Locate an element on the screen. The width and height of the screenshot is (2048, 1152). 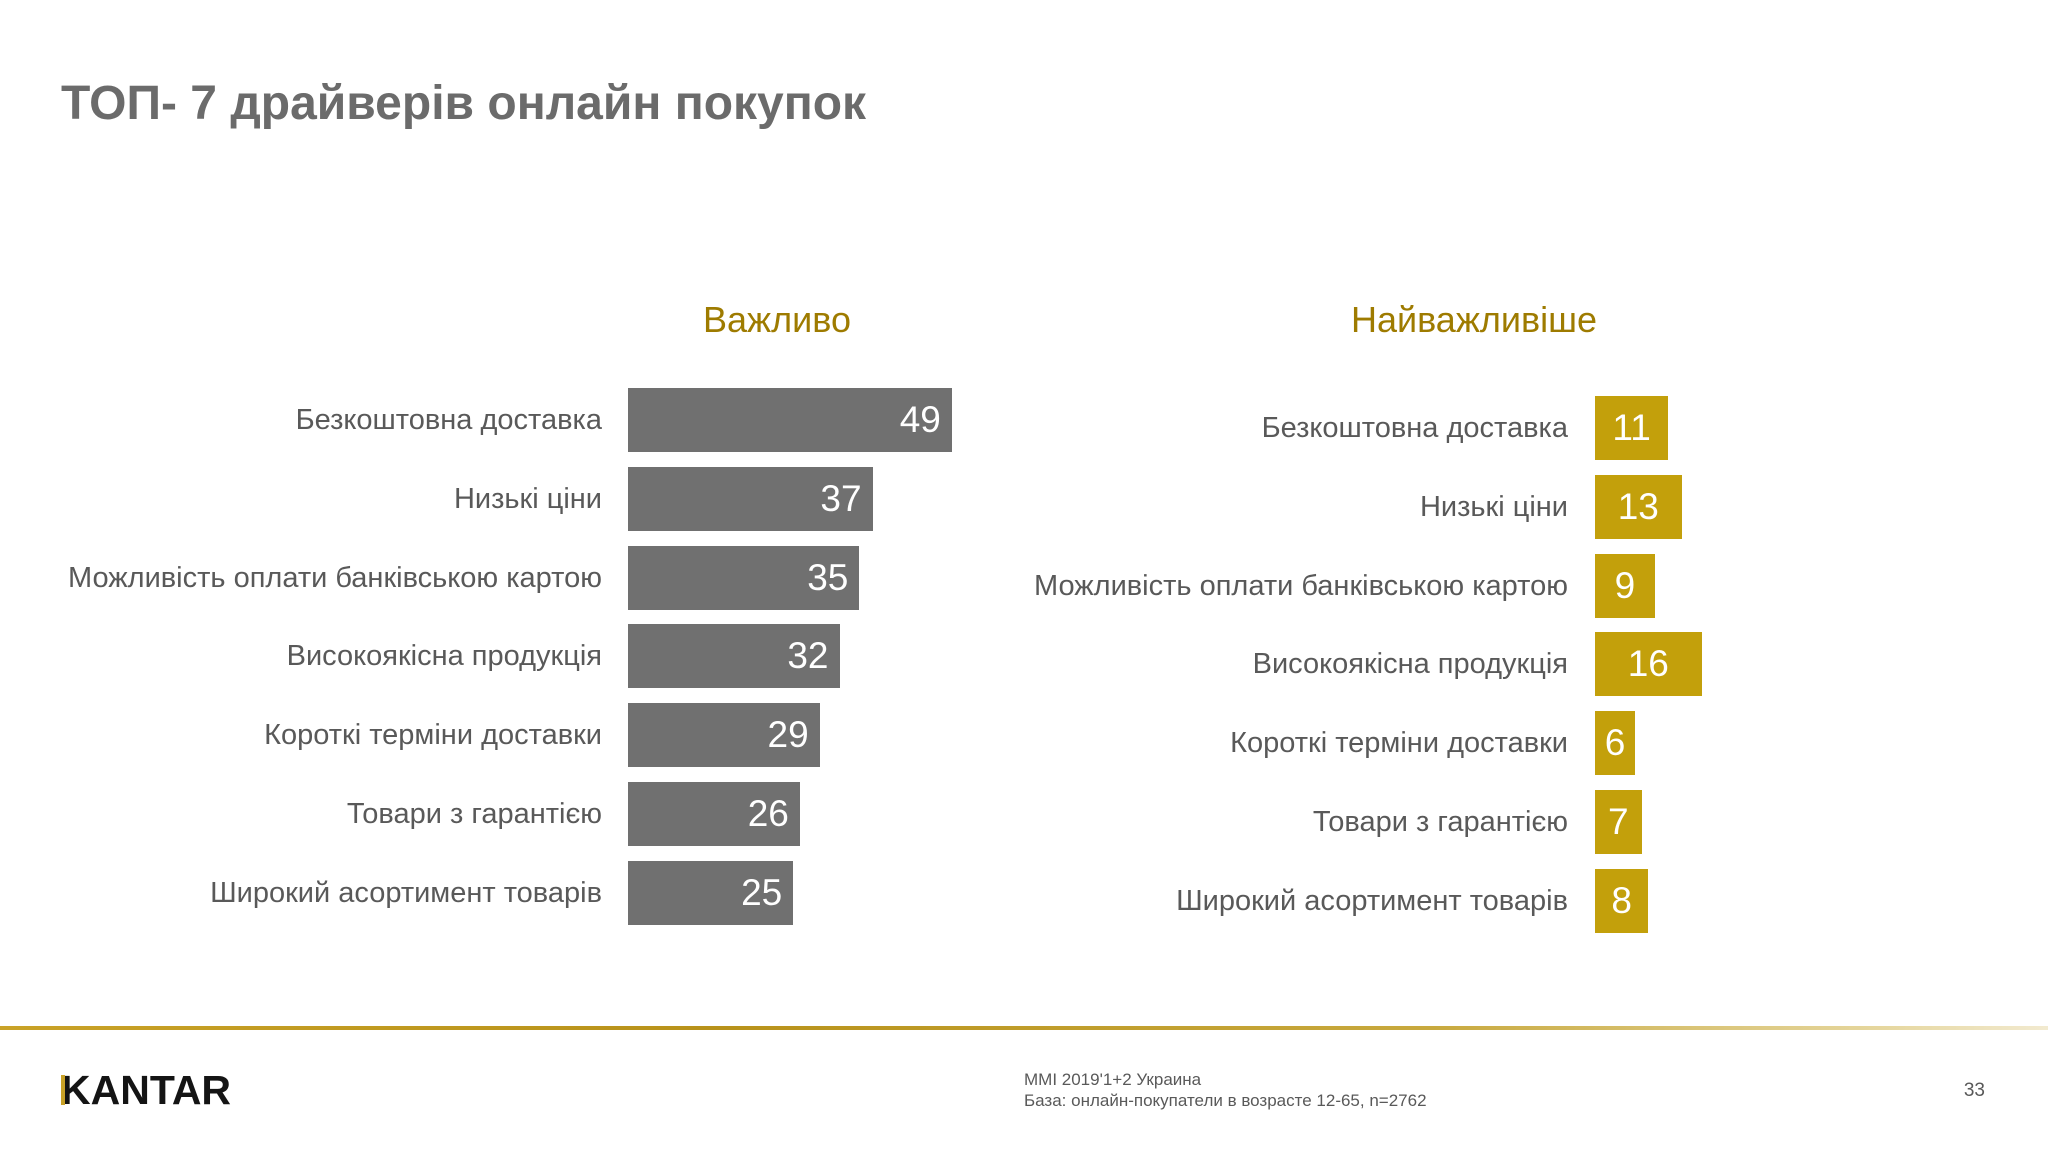
page-title: ТОП- 7 драйверів онлайн покупок is located at coordinates (464, 103).